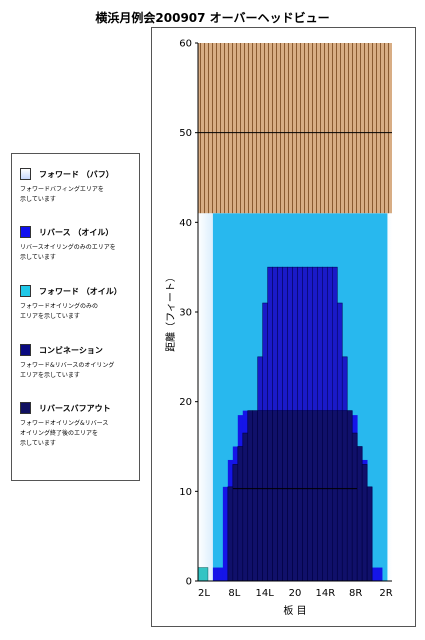 The width and height of the screenshot is (425, 640). Describe the element at coordinates (68, 252) in the screenshot. I see `legend-desc: リバースオイリングのみのエリアを 示しています` at that location.